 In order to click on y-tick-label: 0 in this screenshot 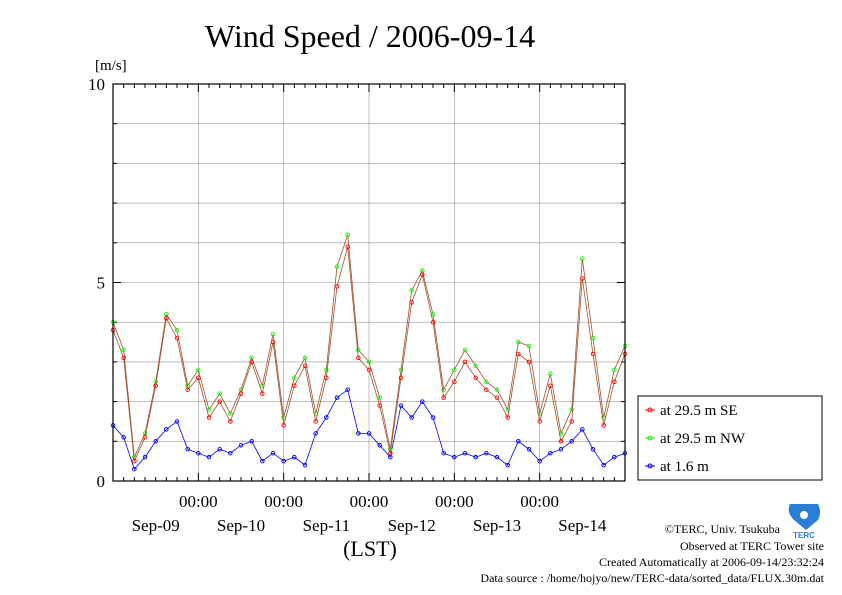, I will do `click(101, 481)`.